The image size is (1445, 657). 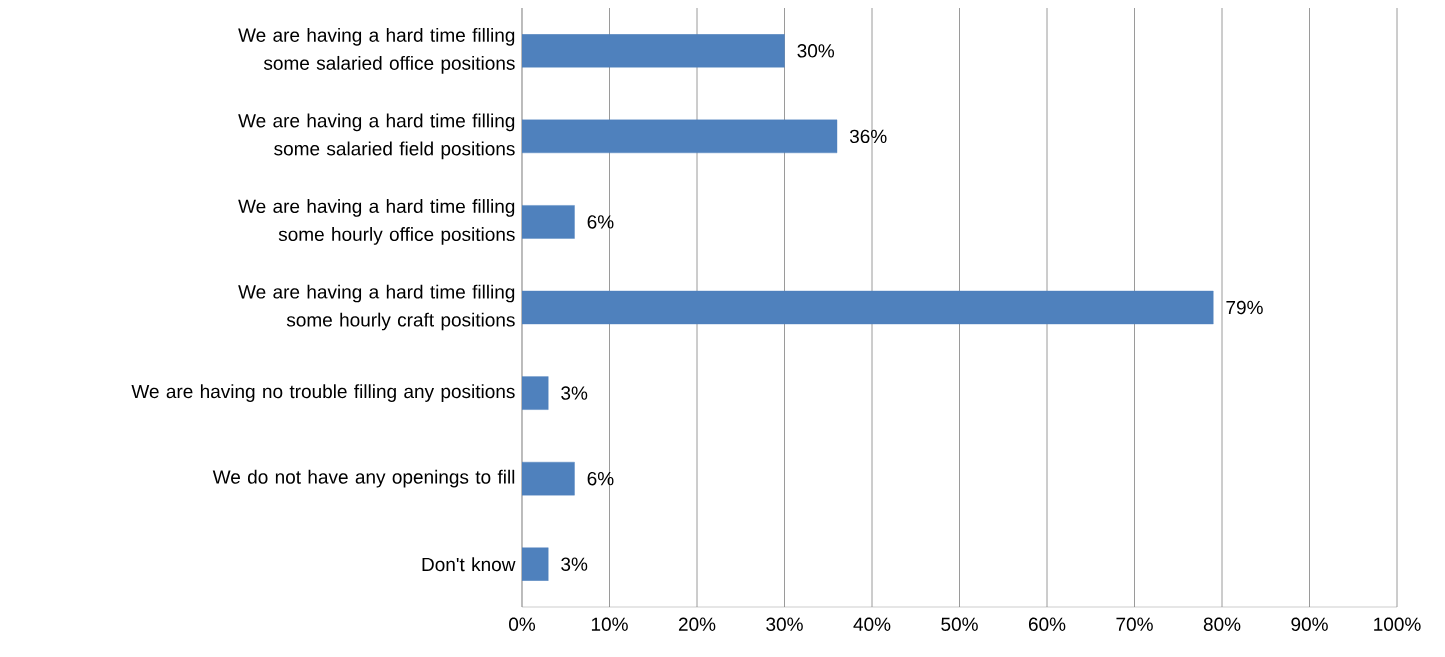 What do you see at coordinates (1309, 624) in the screenshot?
I see `x-tick-label: 90%` at bounding box center [1309, 624].